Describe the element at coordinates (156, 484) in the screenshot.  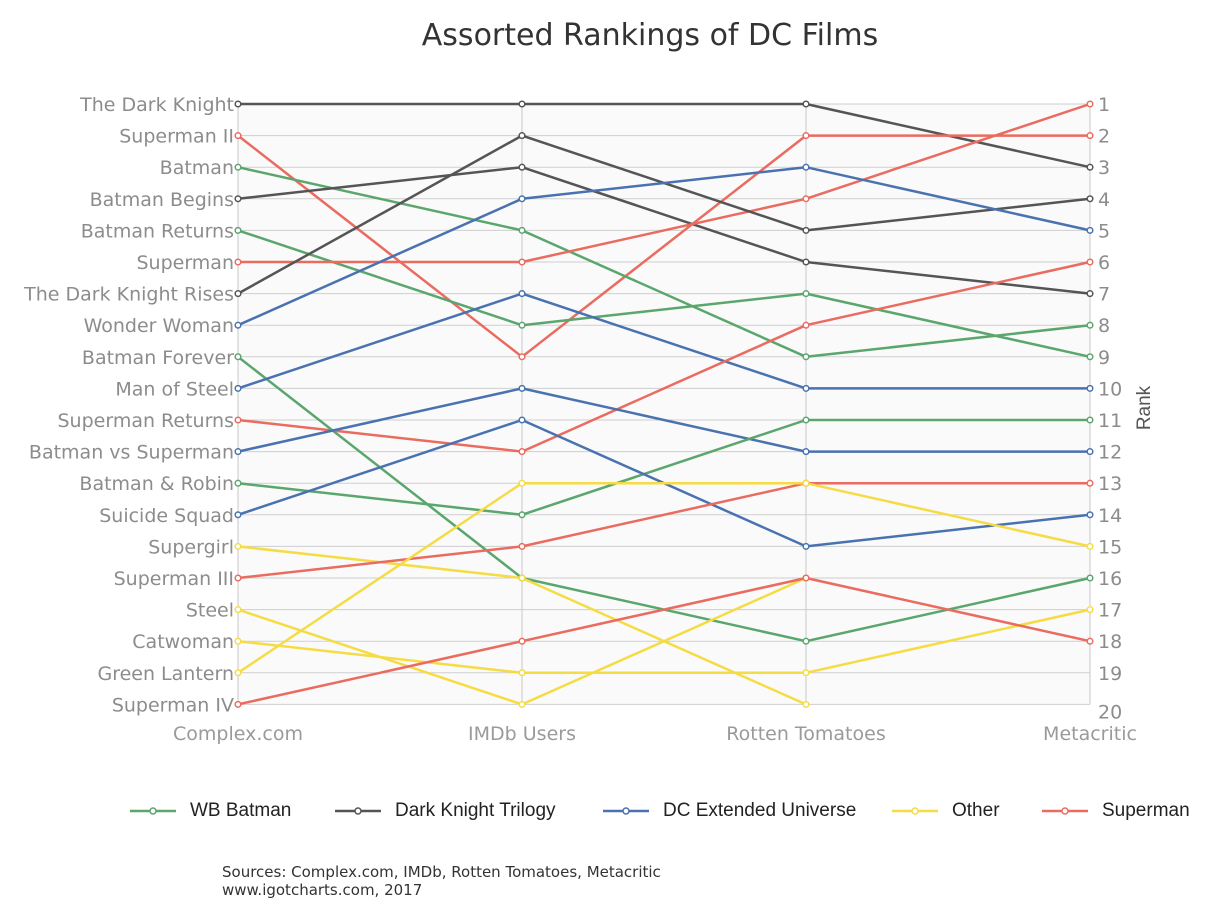
I see `left-axis-label: Batman & Robin` at that location.